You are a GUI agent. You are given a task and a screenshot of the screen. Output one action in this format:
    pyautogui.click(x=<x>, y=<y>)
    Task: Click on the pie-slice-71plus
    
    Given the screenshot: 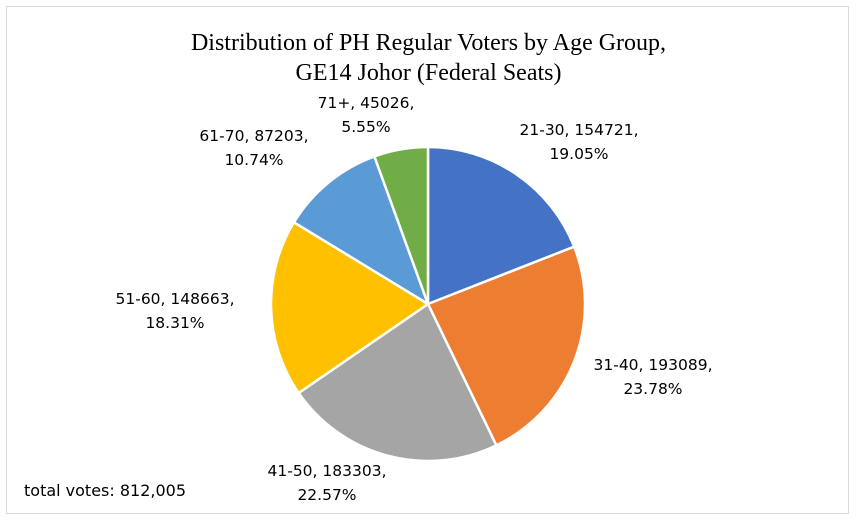 What is the action you would take?
    pyautogui.click(x=401, y=225)
    